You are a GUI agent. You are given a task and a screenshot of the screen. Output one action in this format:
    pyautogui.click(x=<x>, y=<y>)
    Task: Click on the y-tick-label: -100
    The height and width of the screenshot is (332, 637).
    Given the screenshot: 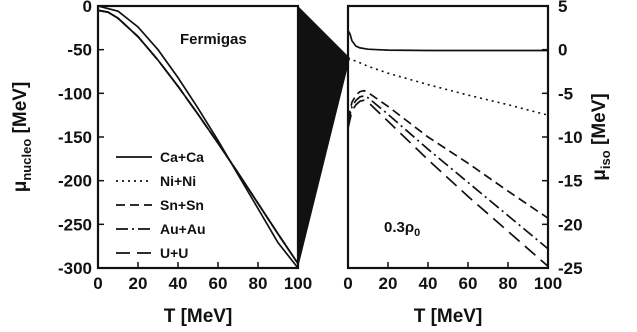 What is the action you would take?
    pyautogui.click(x=75, y=93)
    